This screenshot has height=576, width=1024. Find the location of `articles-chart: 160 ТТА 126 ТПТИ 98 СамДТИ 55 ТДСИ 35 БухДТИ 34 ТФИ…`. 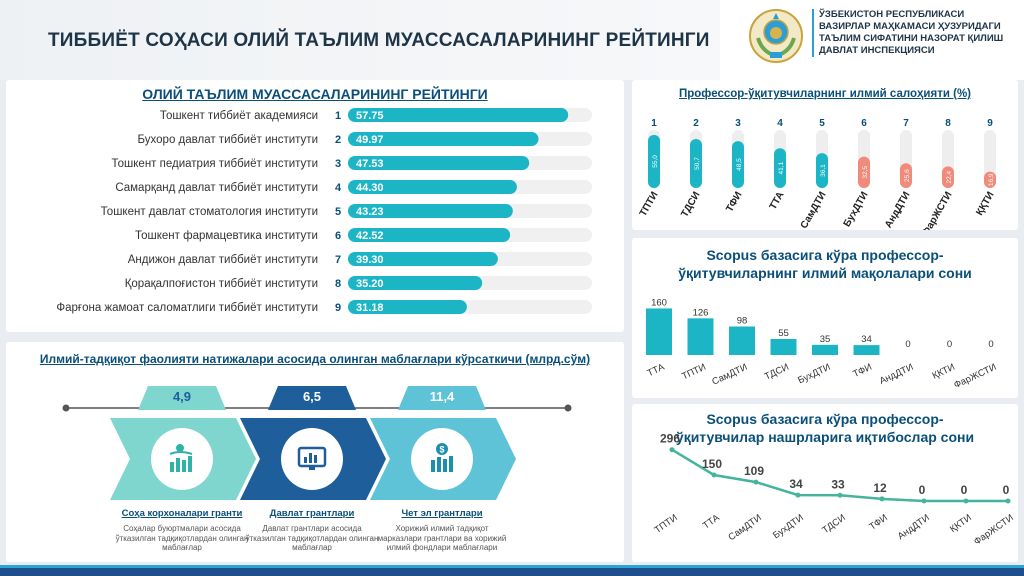

articles-chart: 160 ТТА 126 ТПТИ 98 СамДТИ 55 ТДСИ 35 БухДТИ 34 ТФИ… is located at coordinates (822, 344).